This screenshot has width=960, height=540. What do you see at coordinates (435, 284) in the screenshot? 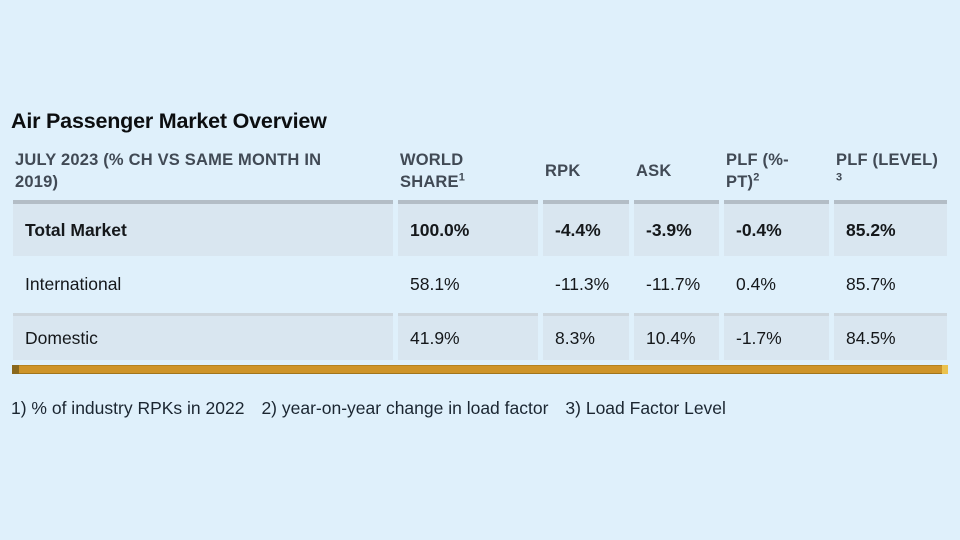
I see `cell-world-share-international: 58.1%` at bounding box center [435, 284].